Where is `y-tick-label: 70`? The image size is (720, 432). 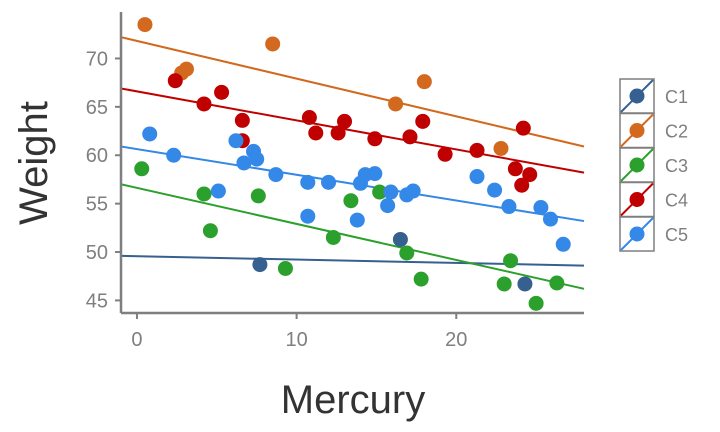
y-tick-label: 70 is located at coordinates (97, 59).